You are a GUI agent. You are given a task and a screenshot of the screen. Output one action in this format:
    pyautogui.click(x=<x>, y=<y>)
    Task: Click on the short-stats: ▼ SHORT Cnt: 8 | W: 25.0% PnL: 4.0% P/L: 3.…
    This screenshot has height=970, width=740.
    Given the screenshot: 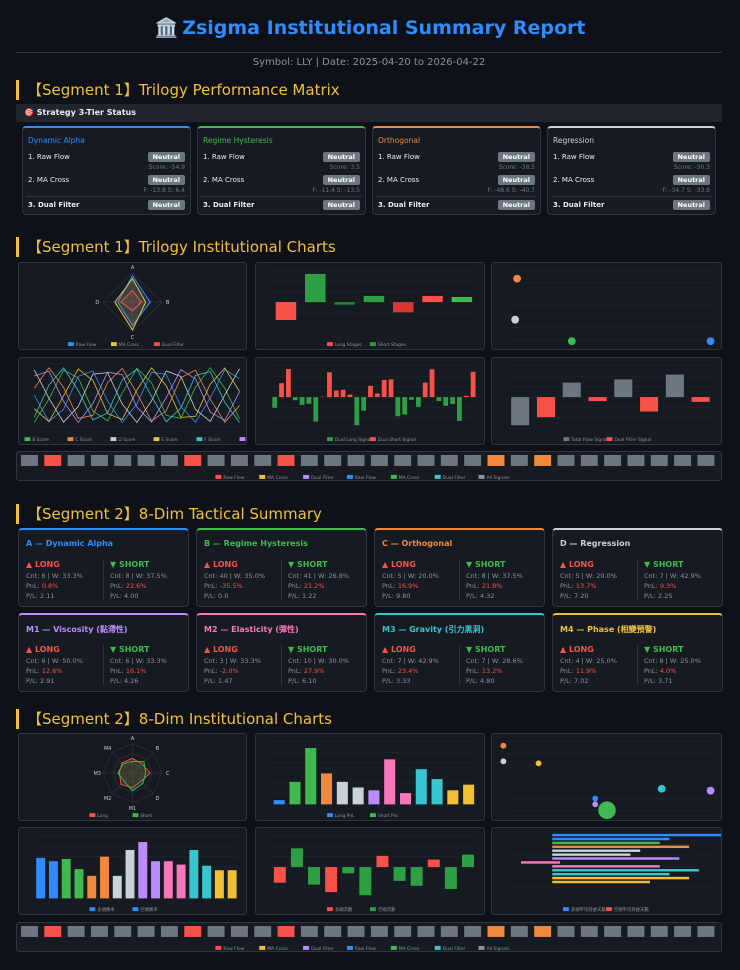 What is the action you would take?
    pyautogui.click(x=683, y=665)
    